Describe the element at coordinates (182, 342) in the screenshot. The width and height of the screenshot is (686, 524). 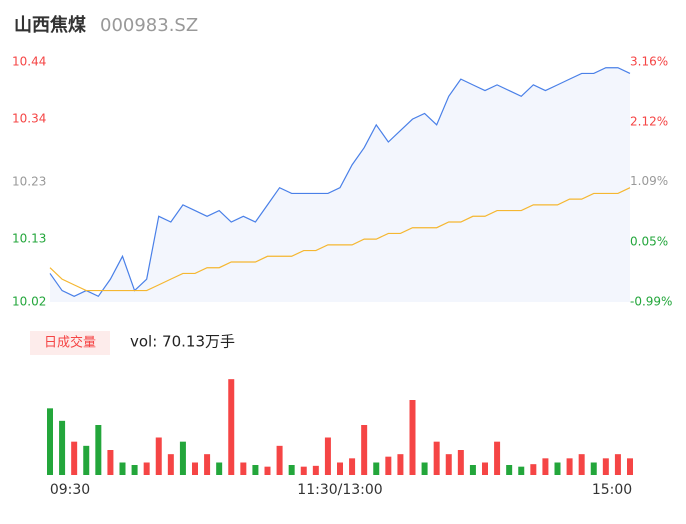
I see `volume-total: vol: 70.13万手` at that location.